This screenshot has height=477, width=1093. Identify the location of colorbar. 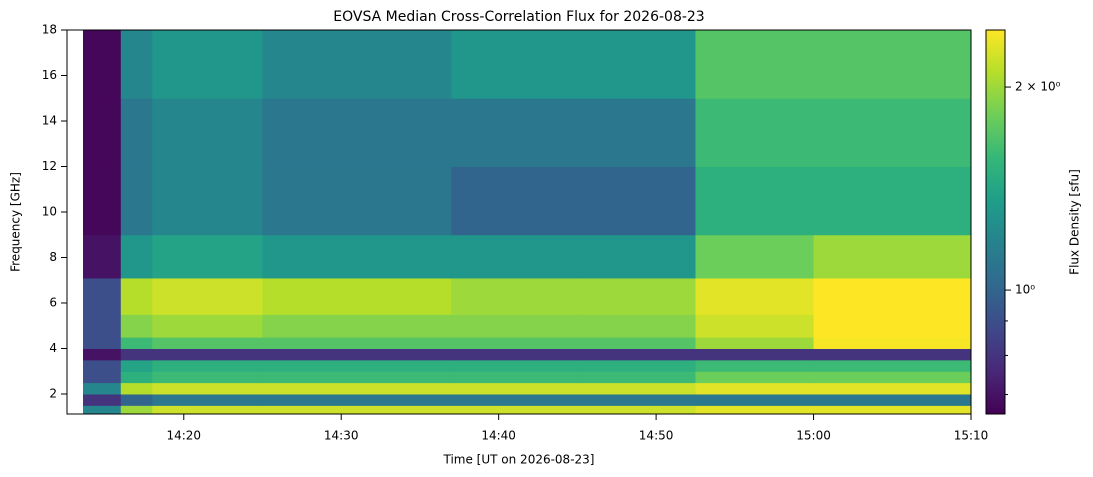
(995, 222).